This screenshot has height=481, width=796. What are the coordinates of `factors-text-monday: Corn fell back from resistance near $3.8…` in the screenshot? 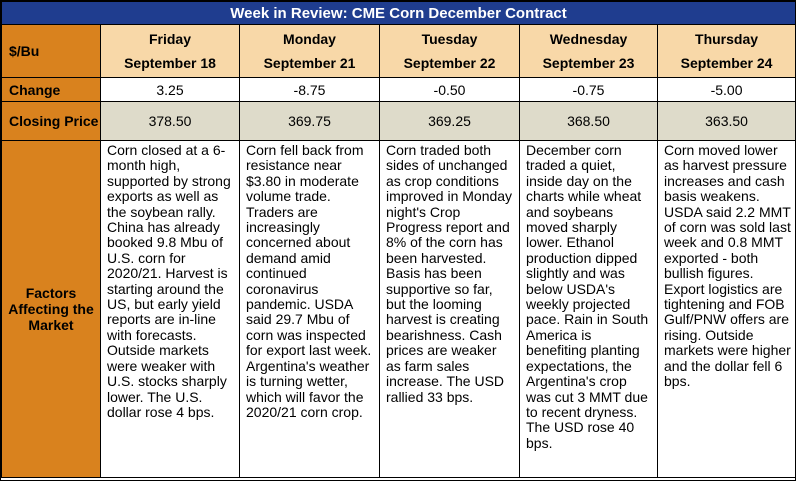 It's located at (309, 309).